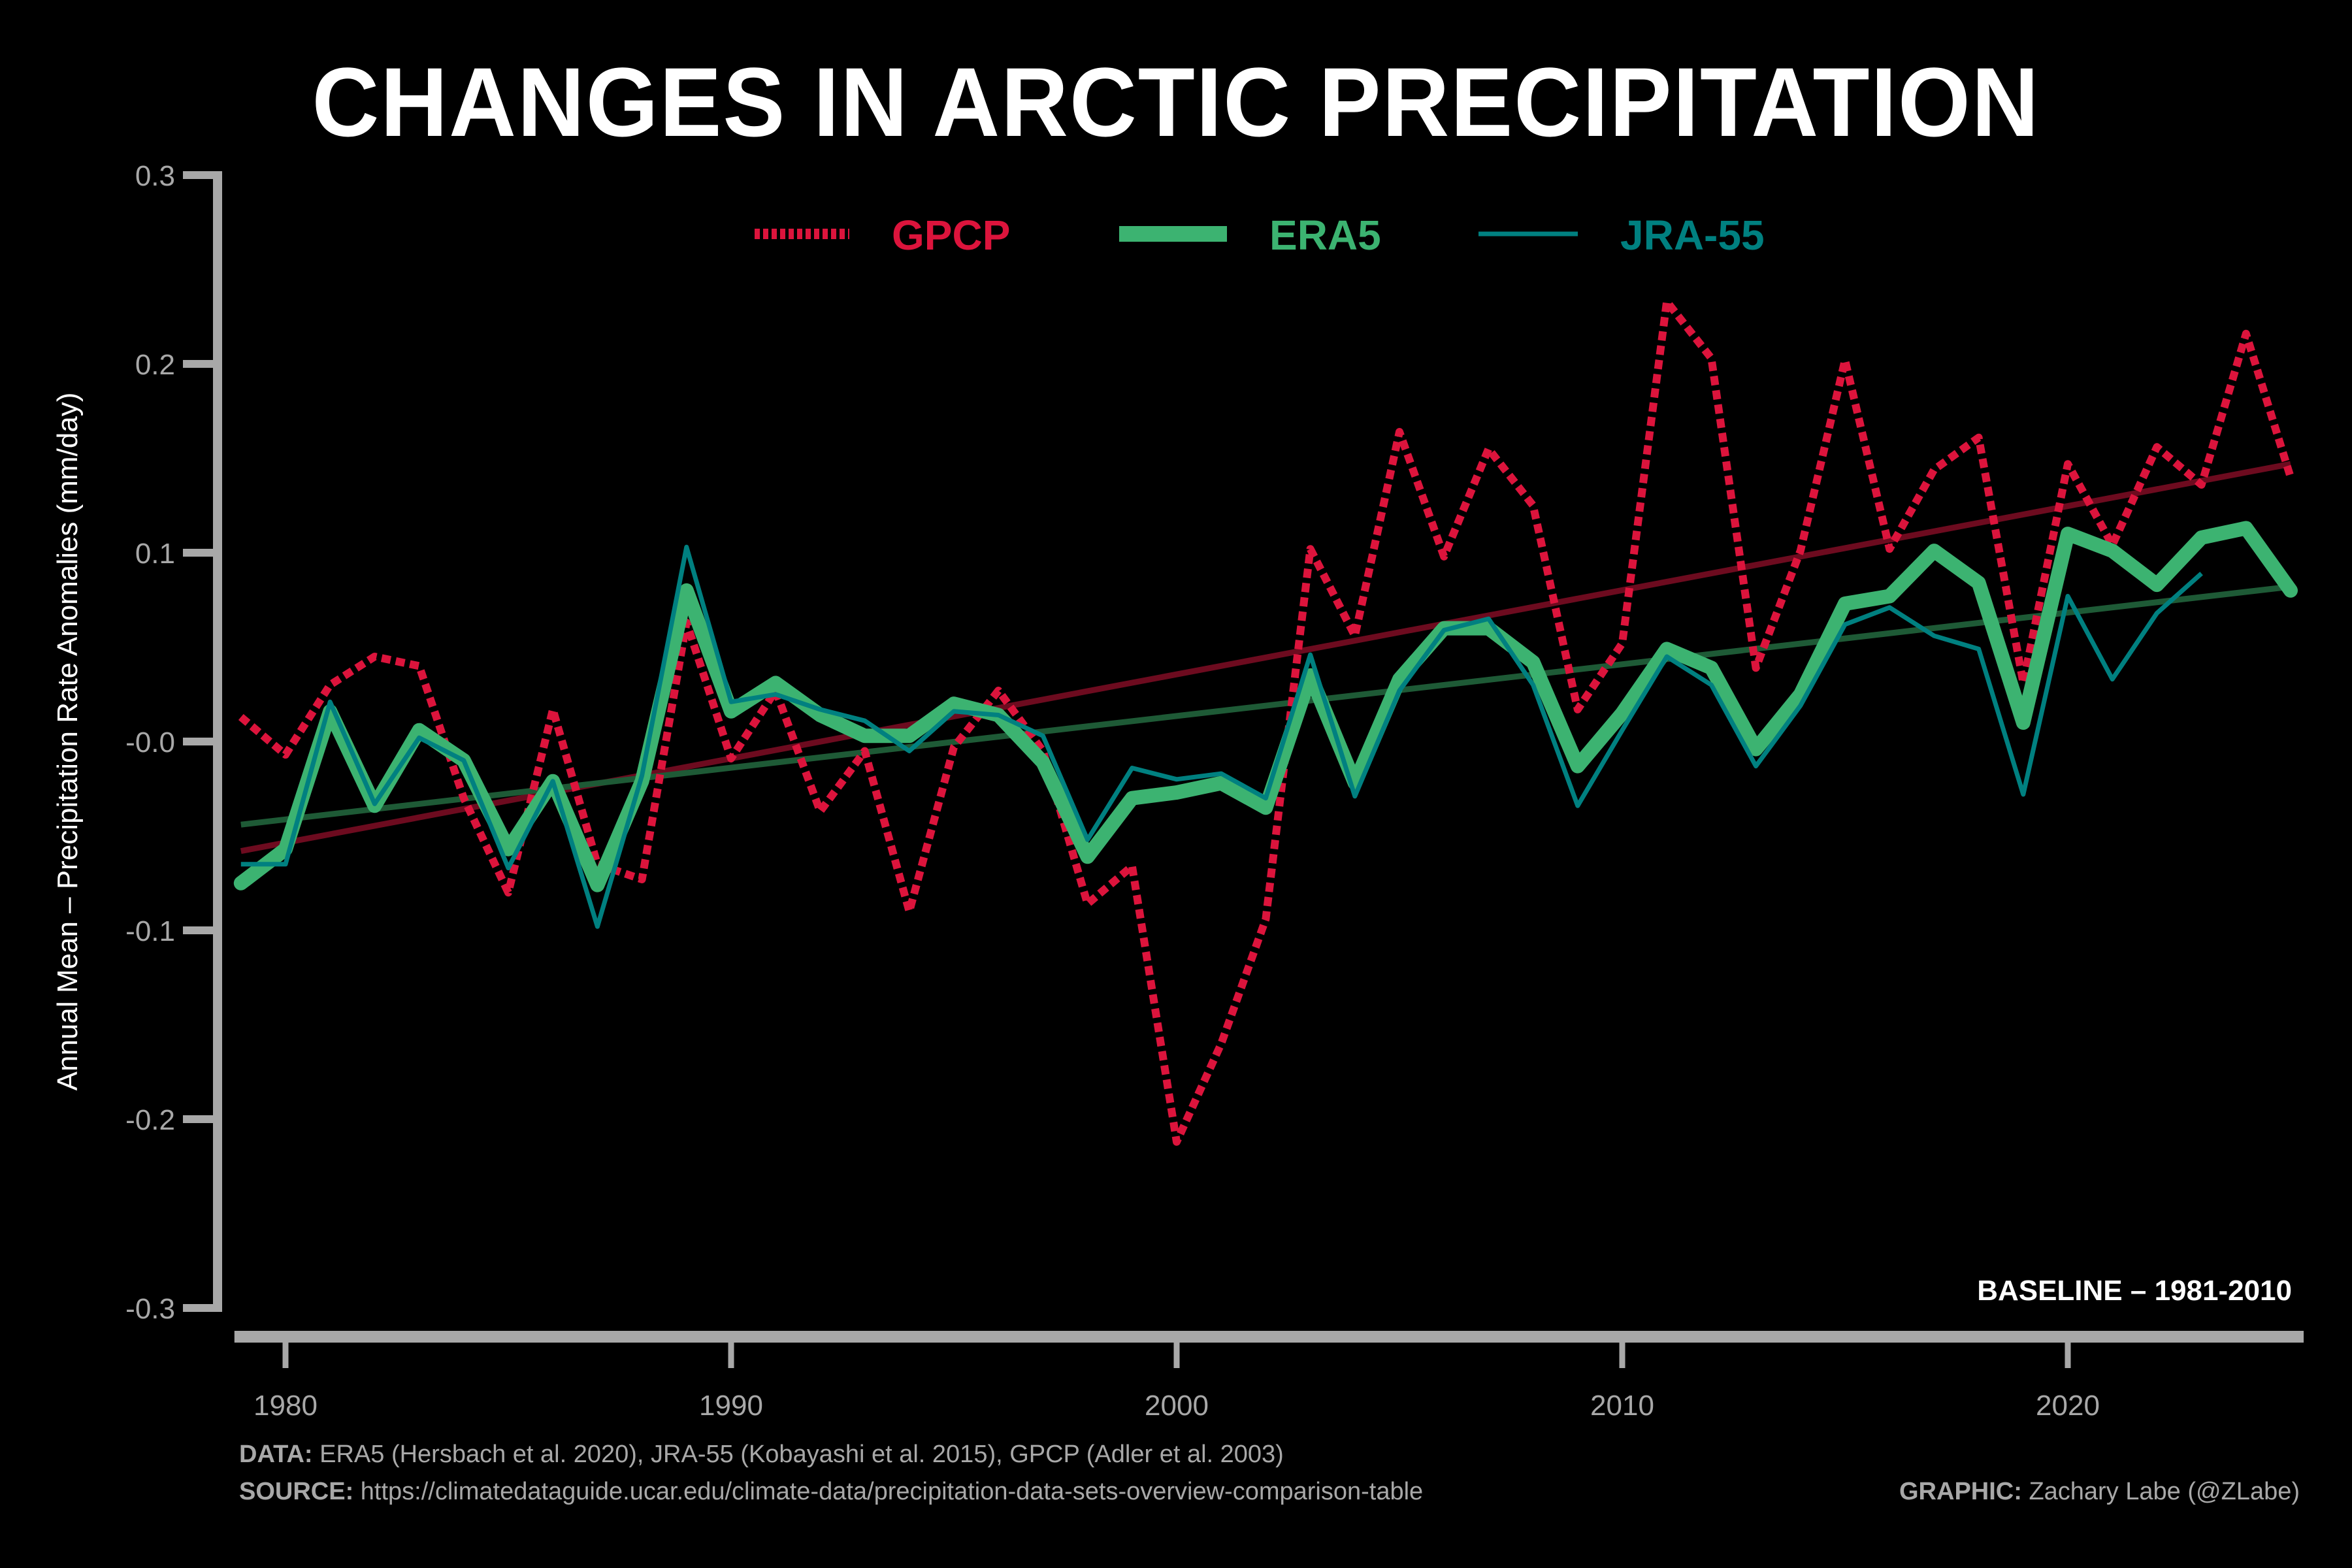 This screenshot has width=2352, height=1568. What do you see at coordinates (150, 1120) in the screenshot?
I see `y-tick-label: -0.2` at bounding box center [150, 1120].